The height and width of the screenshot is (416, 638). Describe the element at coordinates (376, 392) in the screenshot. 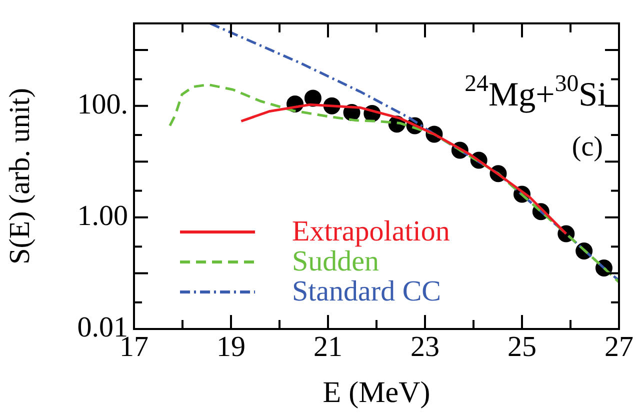

I see `x-axis-title: E (MeV)` at that location.